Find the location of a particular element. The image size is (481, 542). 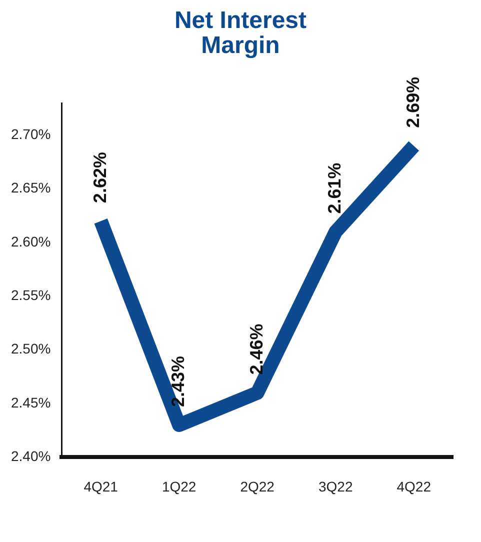

x-tick-label: 2Q22 is located at coordinates (257, 486).